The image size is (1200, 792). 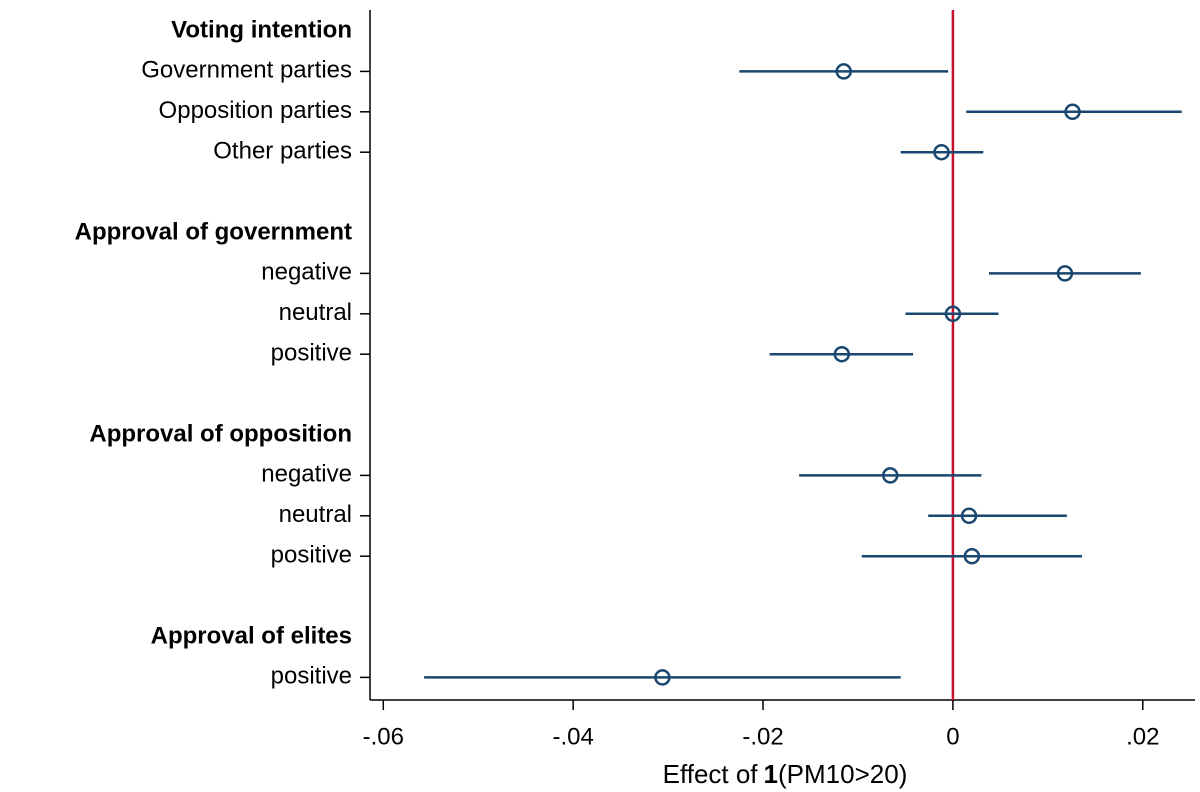 What do you see at coordinates (383, 736) in the screenshot?
I see `x-tick-label: -.06` at bounding box center [383, 736].